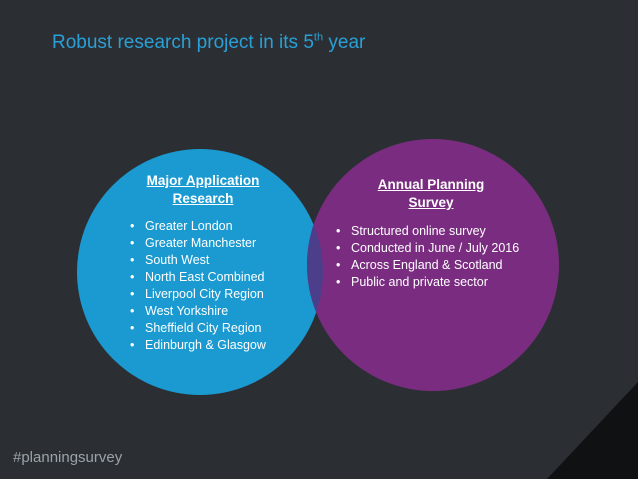  I want to click on hashtag-label: #planningsurvey, so click(68, 457).